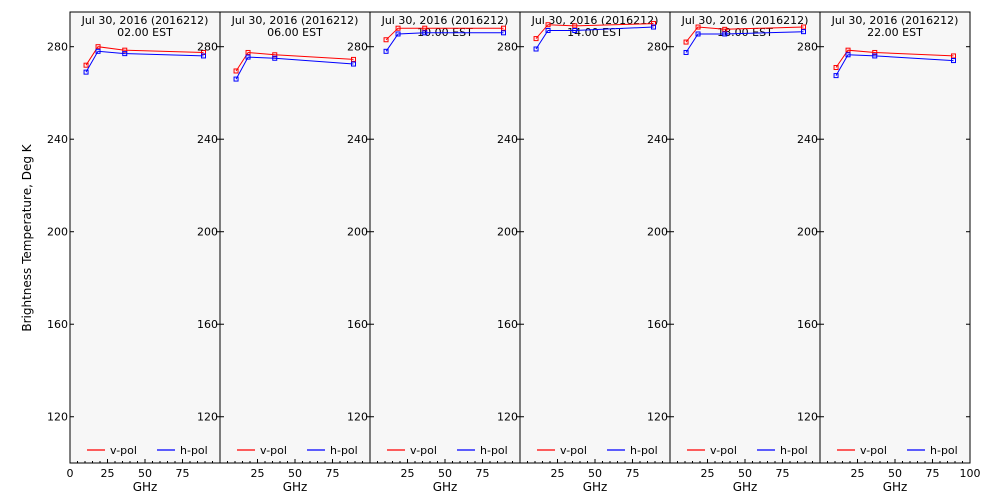  Describe the element at coordinates (507, 47) in the screenshot. I see `y-tick-label: 280` at that location.